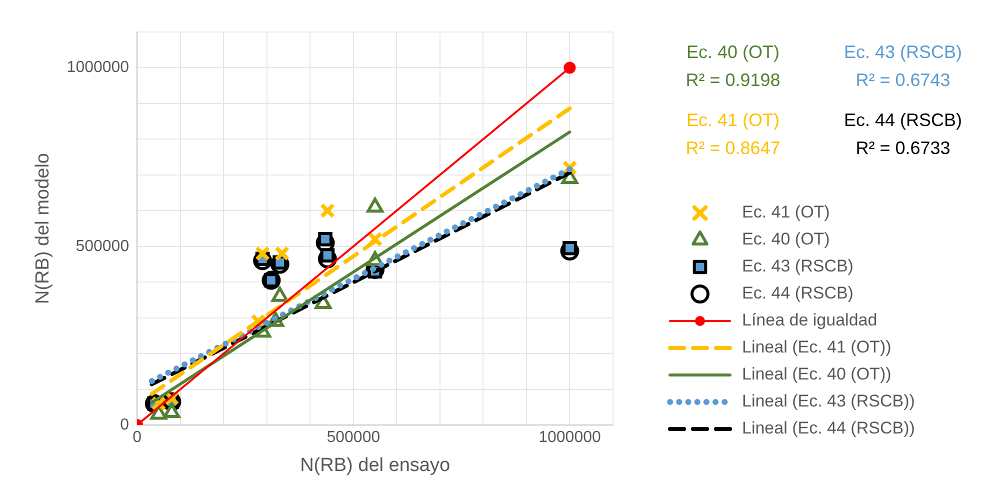  I want to click on legend-label: Ec. 41 (OT), so click(786, 212).